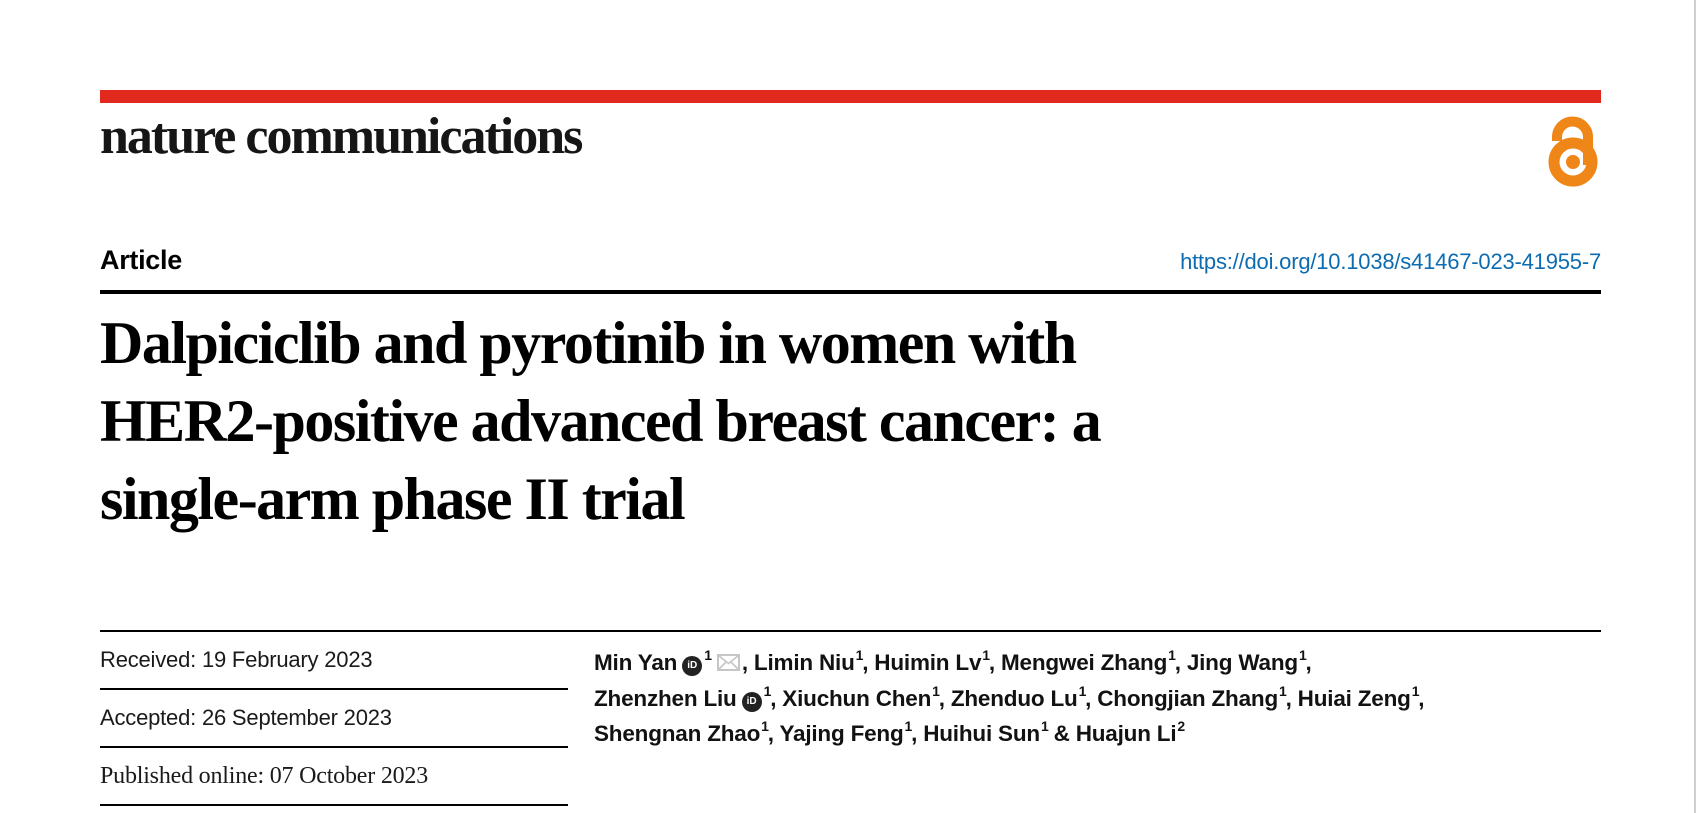 The height and width of the screenshot is (813, 1701). I want to click on padlock-keyhole, so click(1573, 162).